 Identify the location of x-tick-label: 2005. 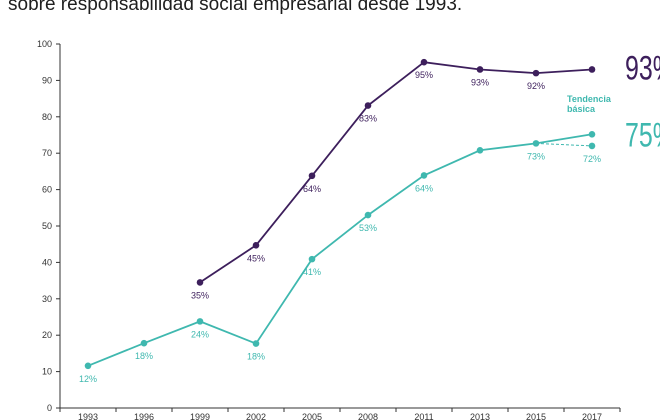
(312, 416).